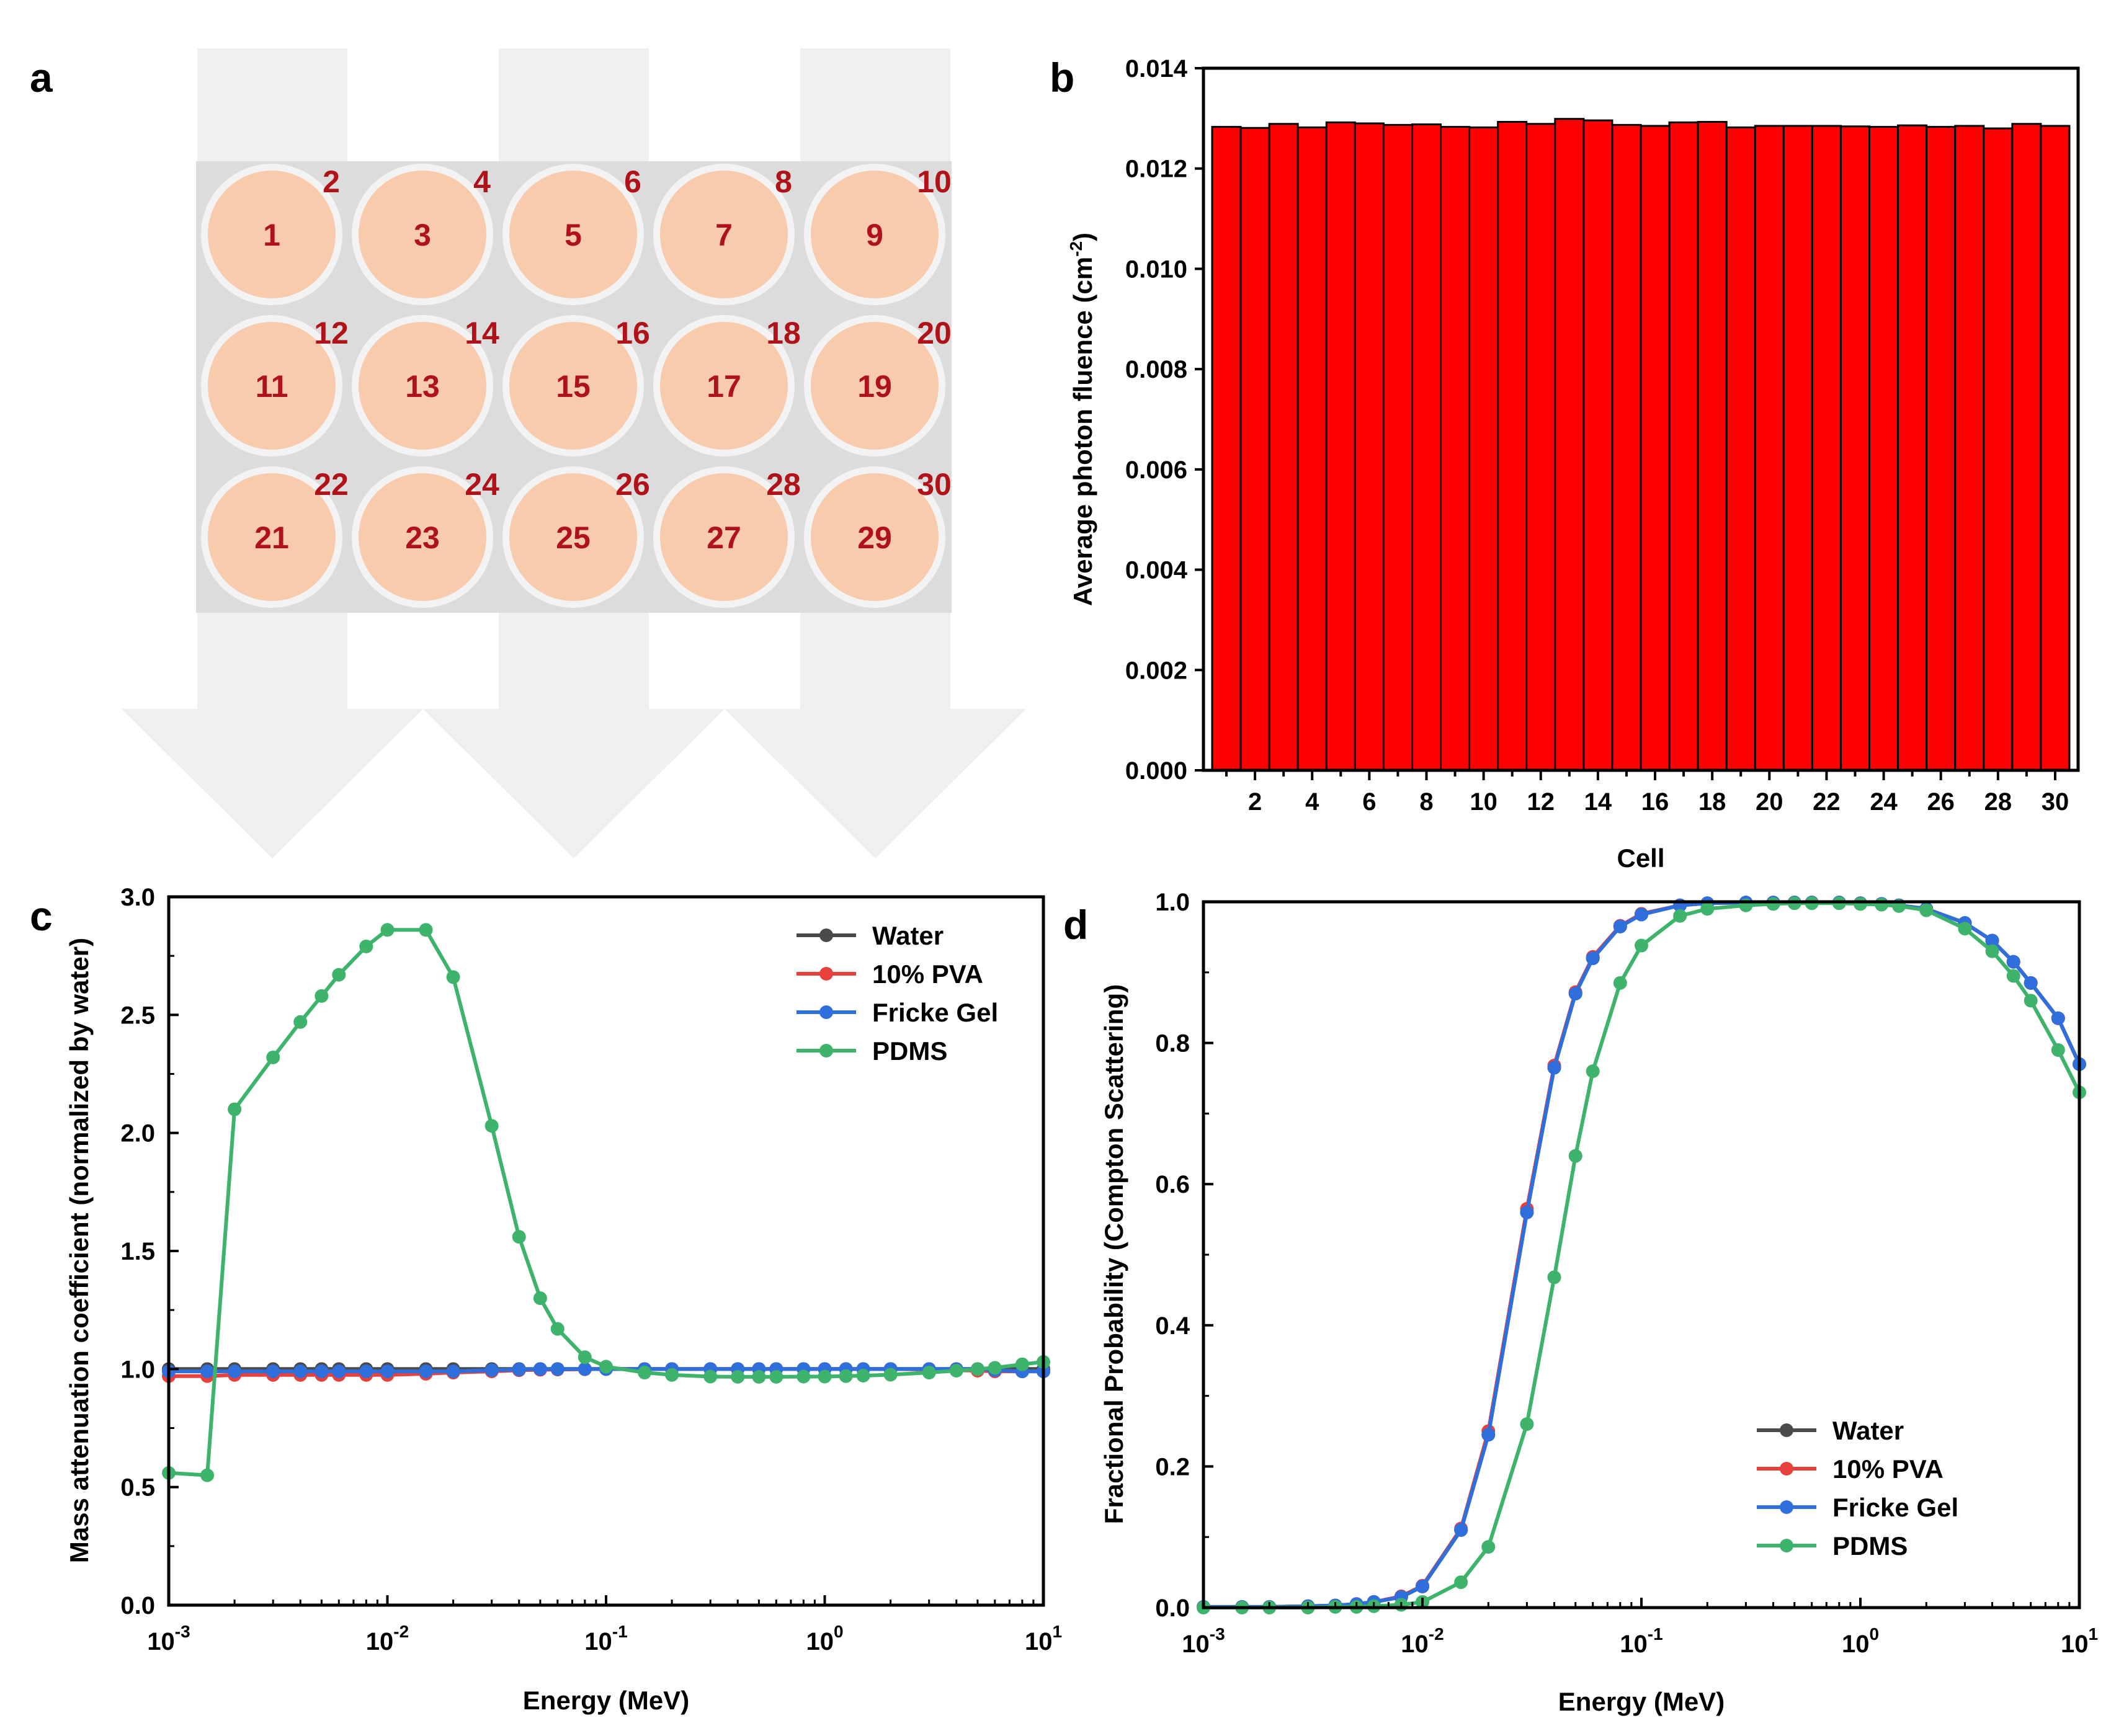  What do you see at coordinates (137, 1015) in the screenshot?
I see `y-tick-label: 2.5` at bounding box center [137, 1015].